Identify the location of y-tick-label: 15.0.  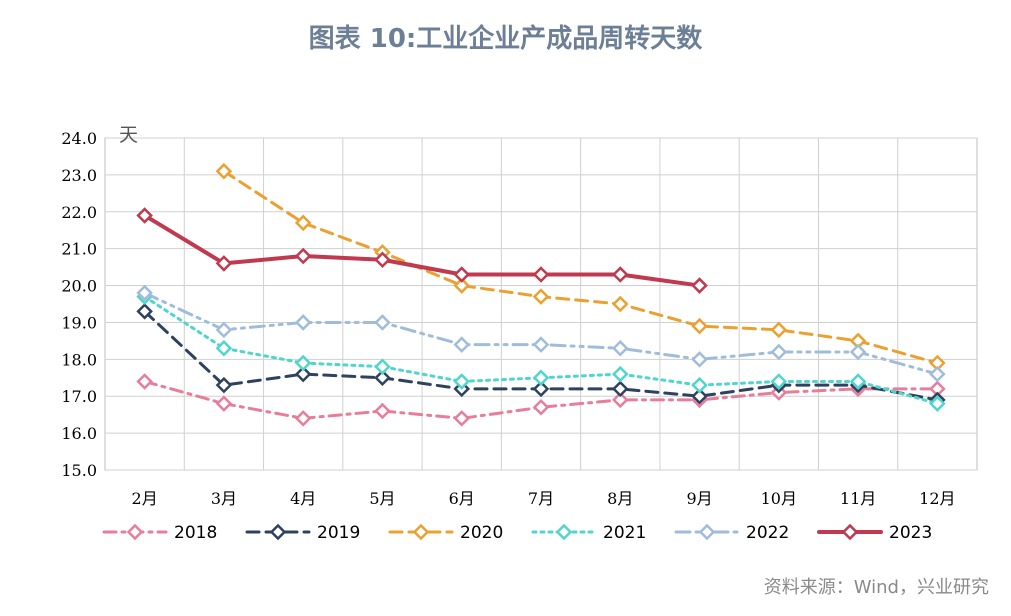
(79, 470).